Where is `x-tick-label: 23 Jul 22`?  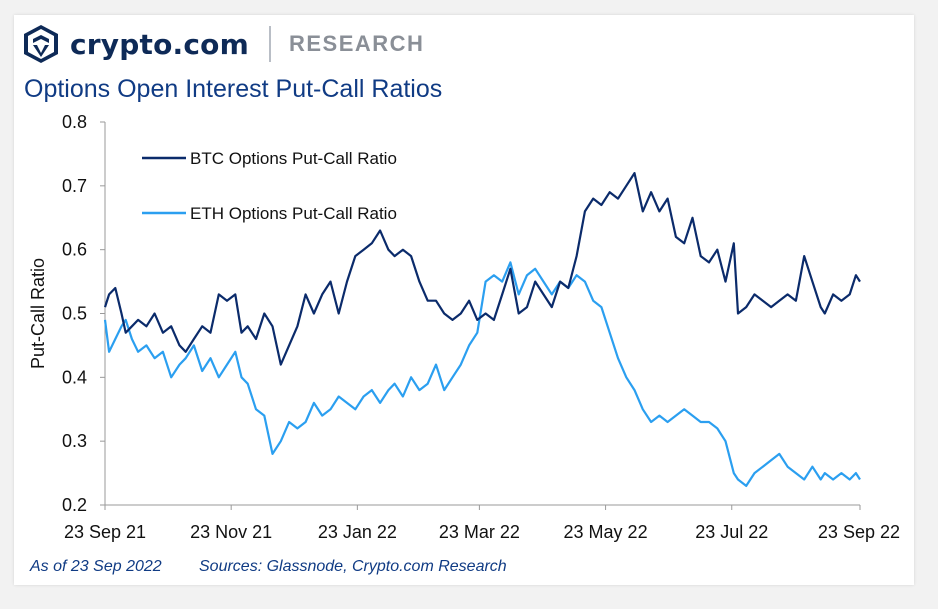
x-tick-label: 23 Jul 22 is located at coordinates (731, 532).